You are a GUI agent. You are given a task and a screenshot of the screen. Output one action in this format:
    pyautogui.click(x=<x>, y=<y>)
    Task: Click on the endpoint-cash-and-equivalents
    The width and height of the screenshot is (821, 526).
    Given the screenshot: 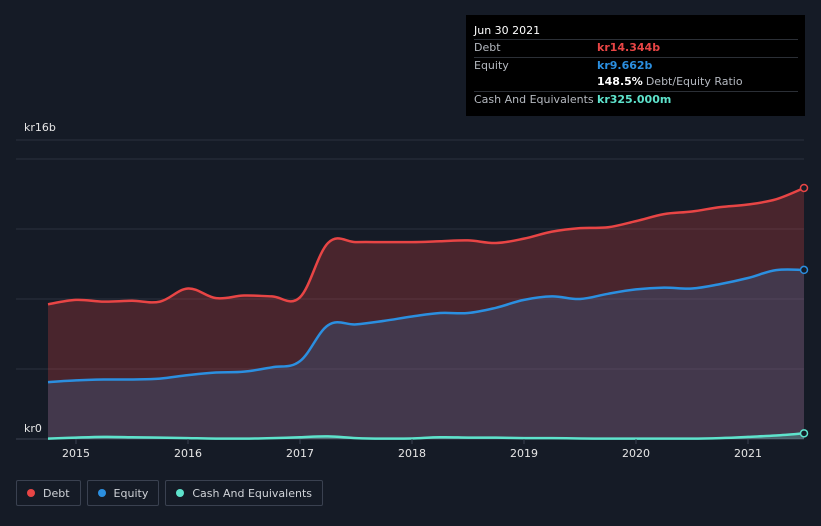 What is the action you would take?
    pyautogui.click(x=804, y=433)
    